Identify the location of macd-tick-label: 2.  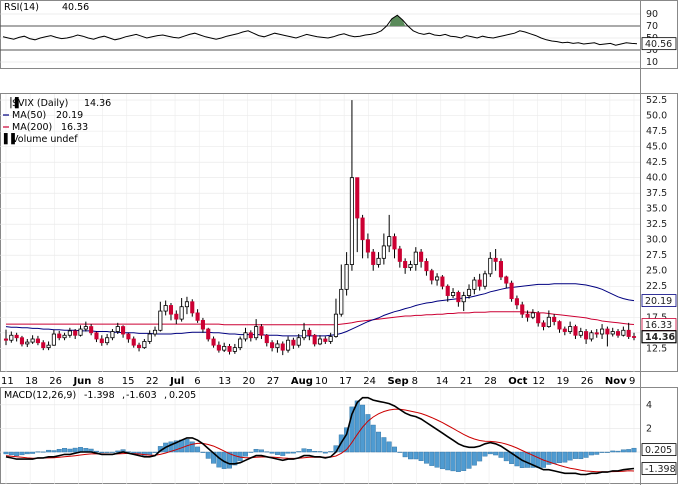
(649, 428).